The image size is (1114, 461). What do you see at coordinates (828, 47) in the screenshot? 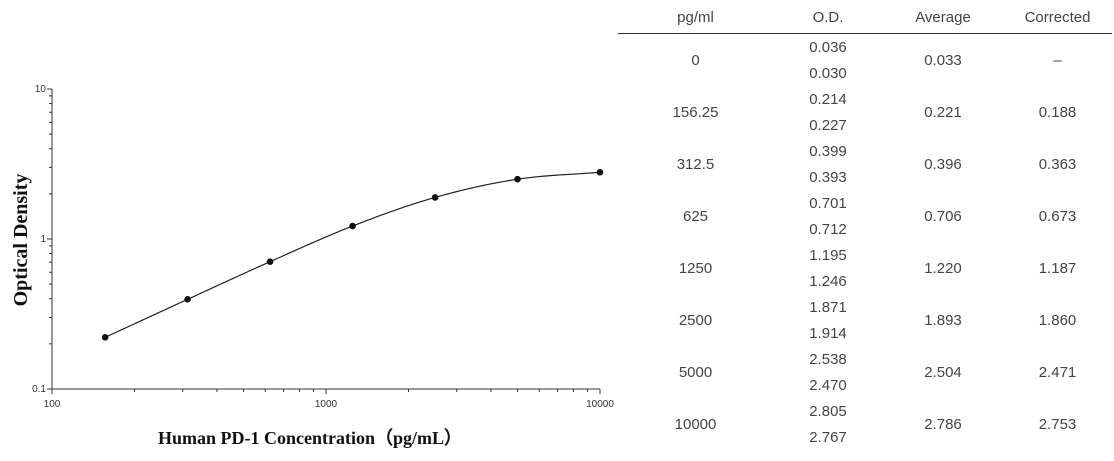
I see `od-cell: 0.036` at bounding box center [828, 47].